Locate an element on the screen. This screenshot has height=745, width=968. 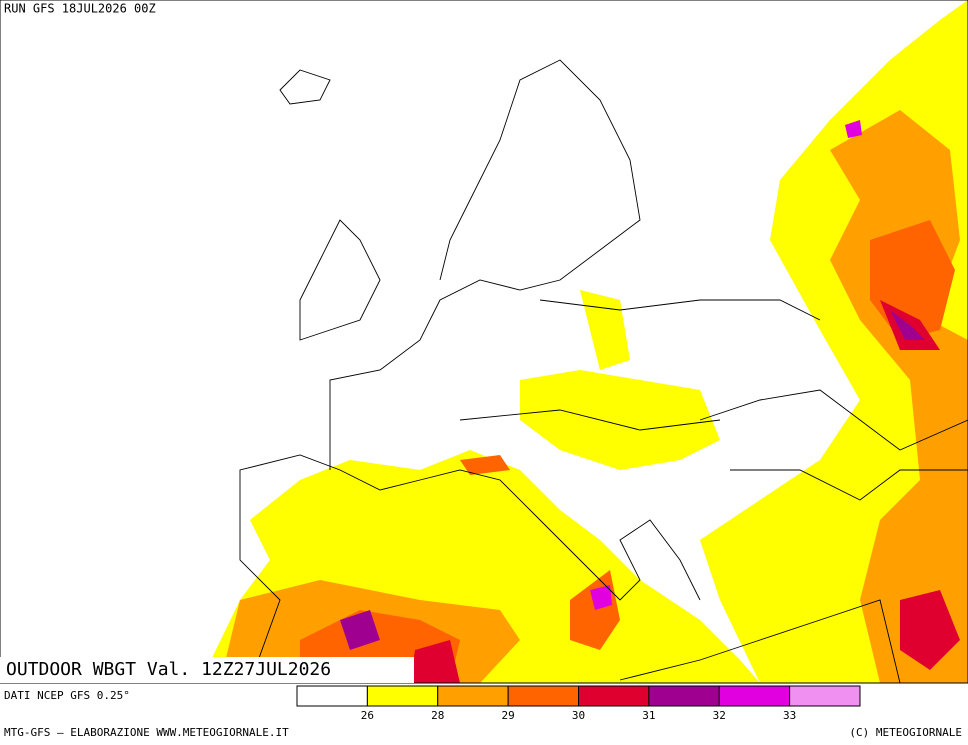
copyright: (C) METEOGIORNALE is located at coordinates (905, 732).